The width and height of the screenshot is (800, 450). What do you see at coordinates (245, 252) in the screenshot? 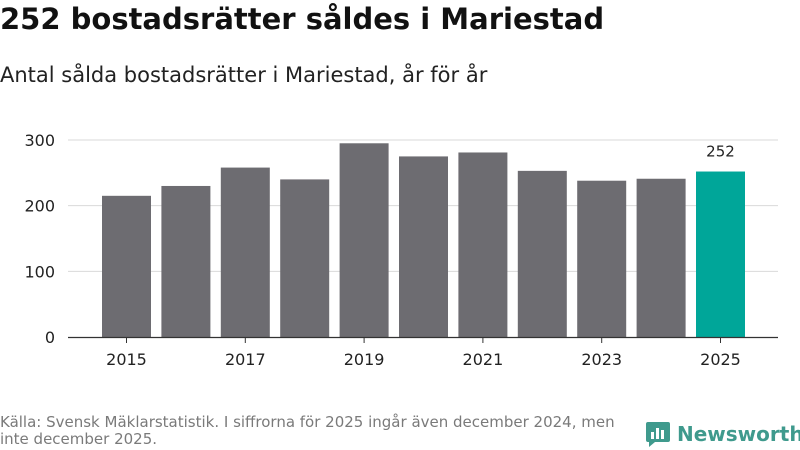
I see `bar-2017` at bounding box center [245, 252].